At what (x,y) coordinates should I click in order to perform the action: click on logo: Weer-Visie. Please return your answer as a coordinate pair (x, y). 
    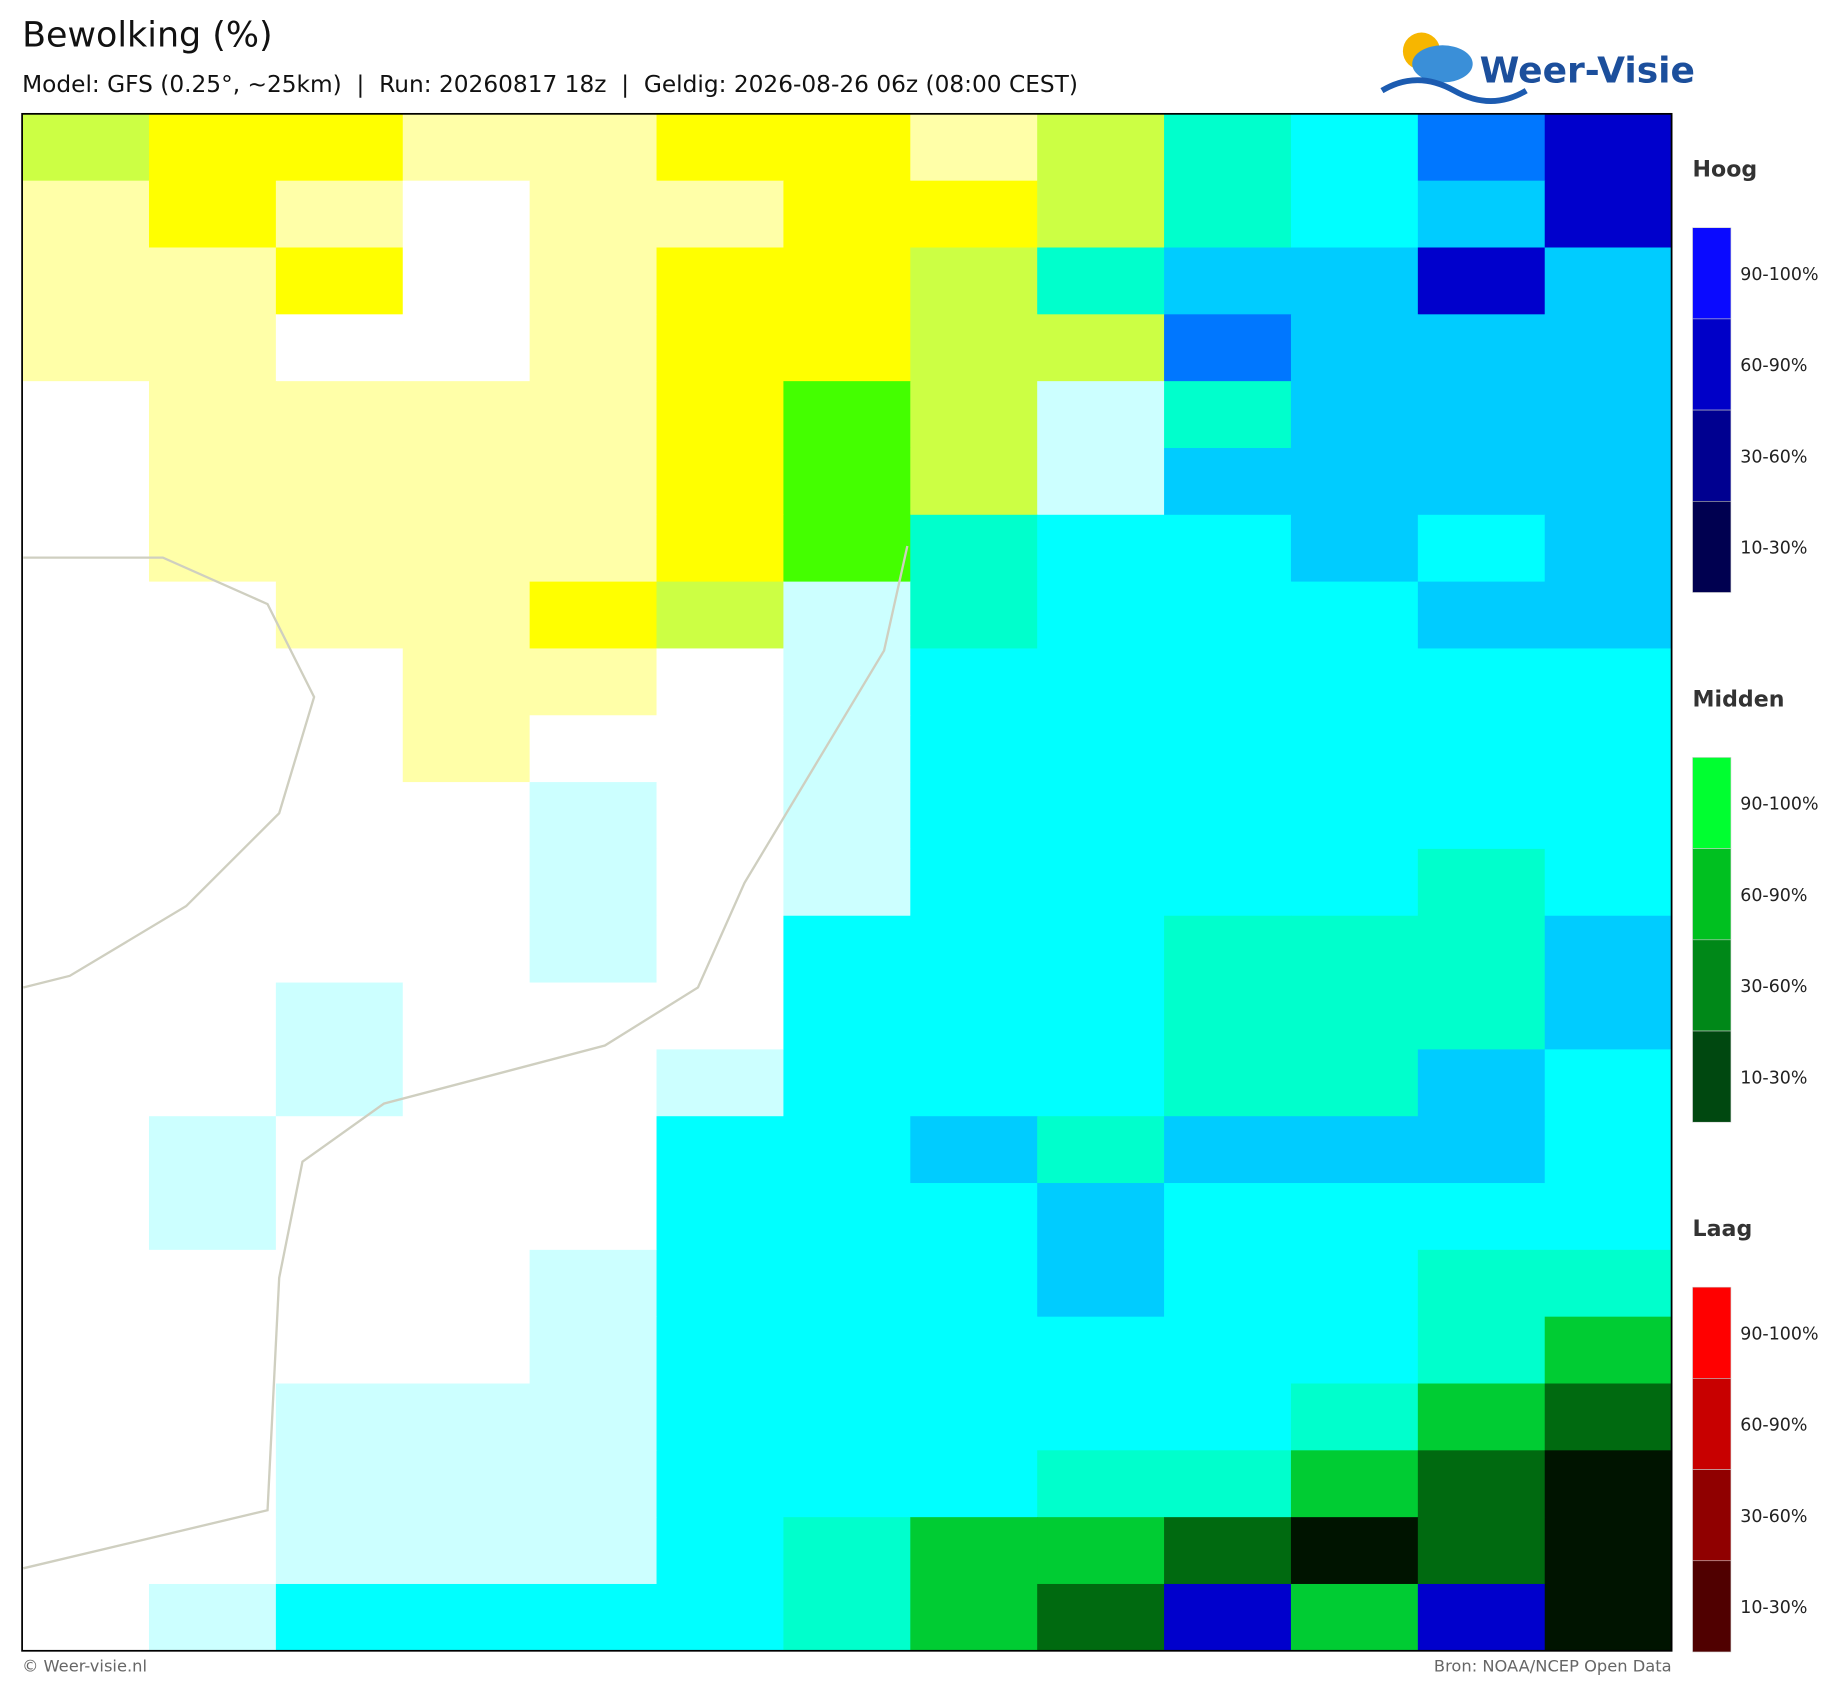
    Looking at the image, I should click on (1537, 68).